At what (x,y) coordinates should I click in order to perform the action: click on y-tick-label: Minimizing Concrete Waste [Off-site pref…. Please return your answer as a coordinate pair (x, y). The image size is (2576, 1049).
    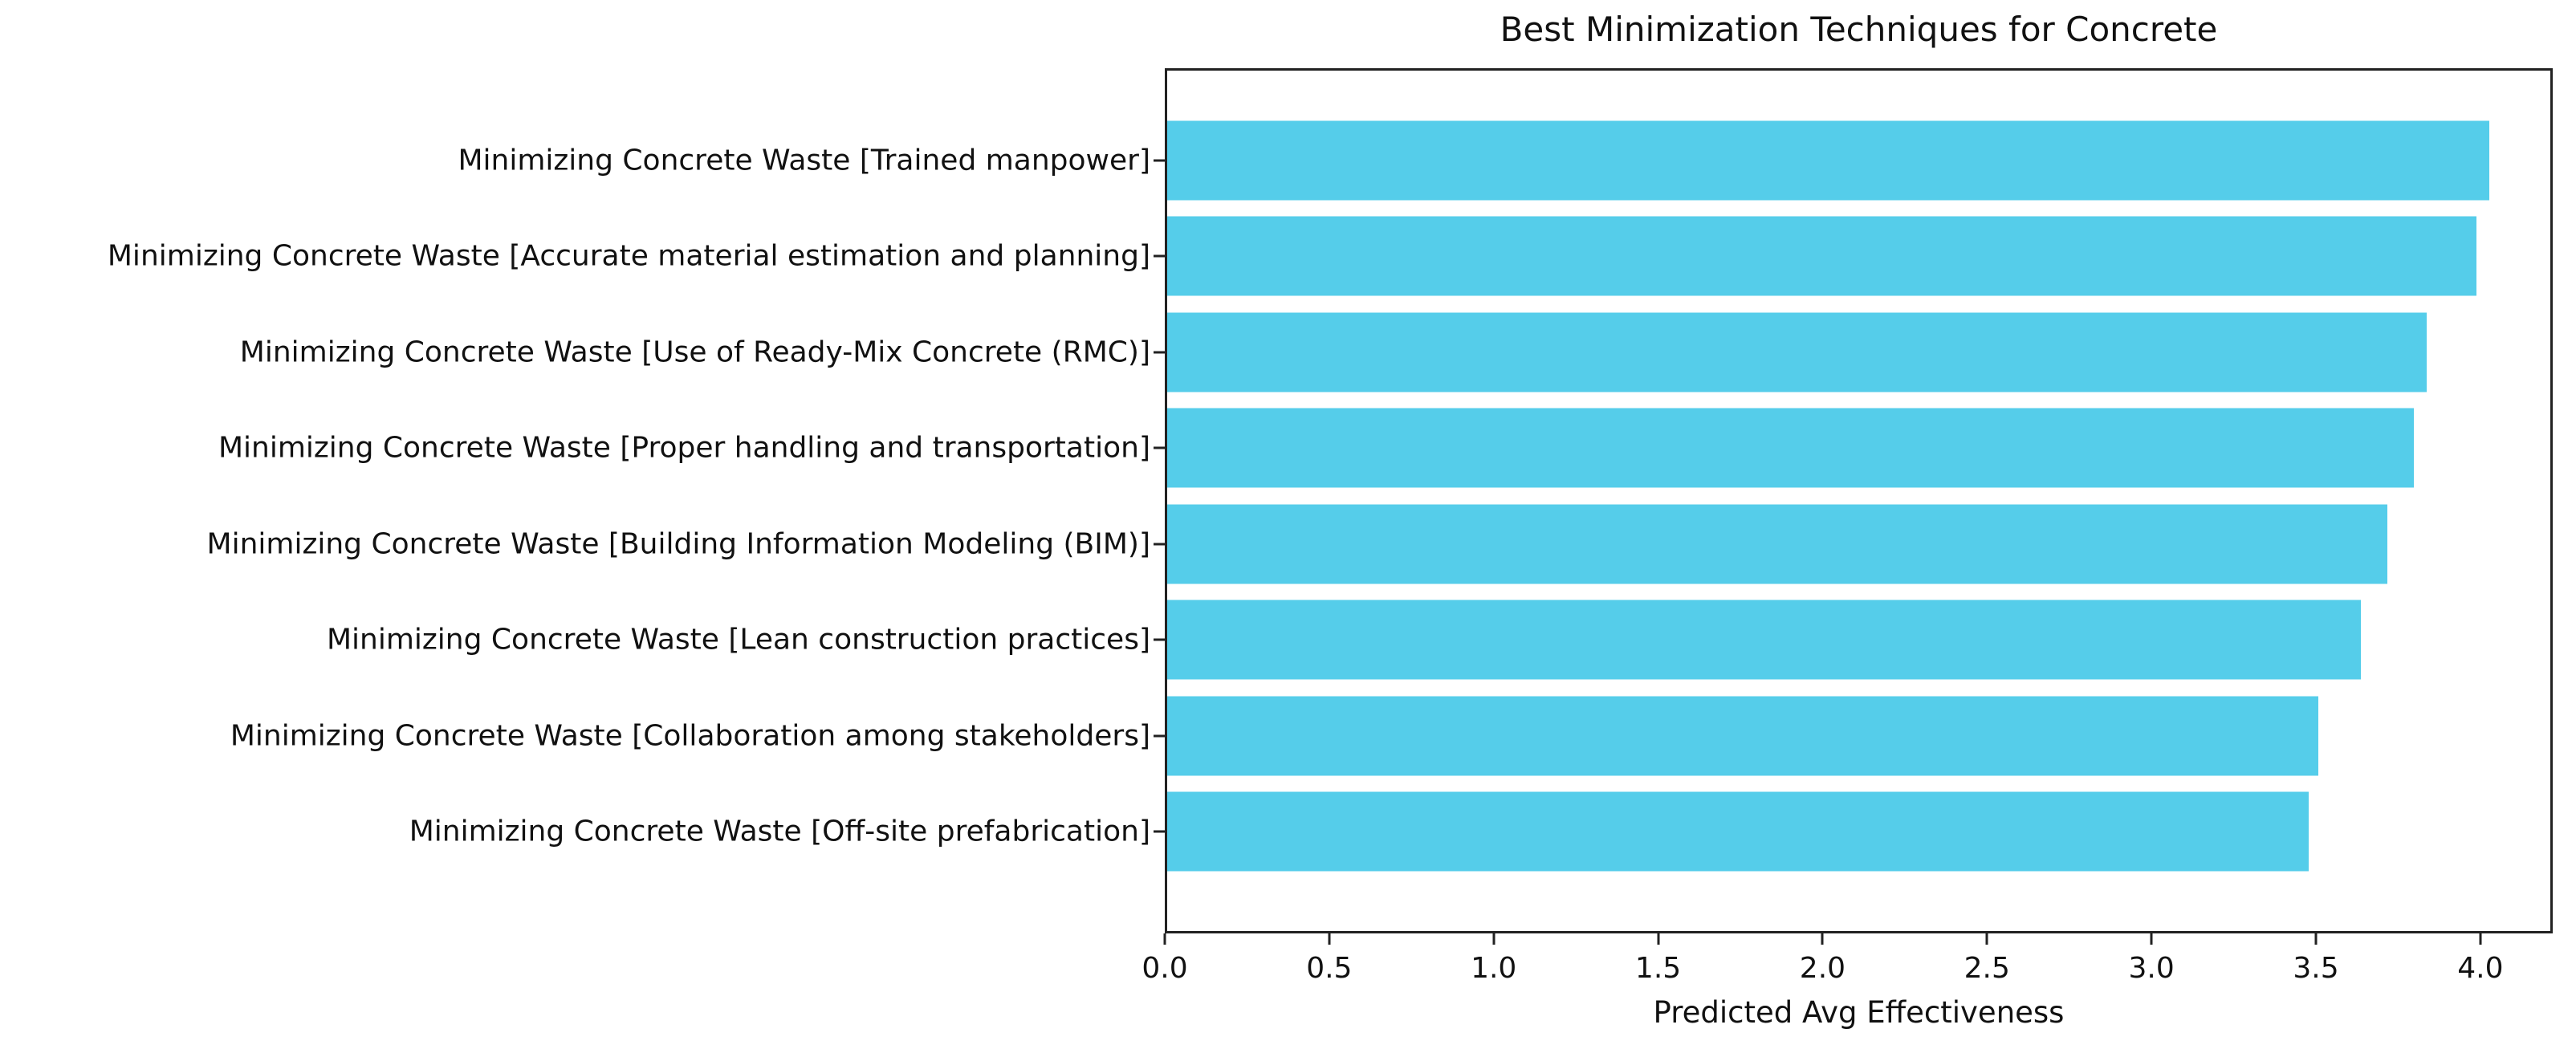
    Looking at the image, I should click on (779, 831).